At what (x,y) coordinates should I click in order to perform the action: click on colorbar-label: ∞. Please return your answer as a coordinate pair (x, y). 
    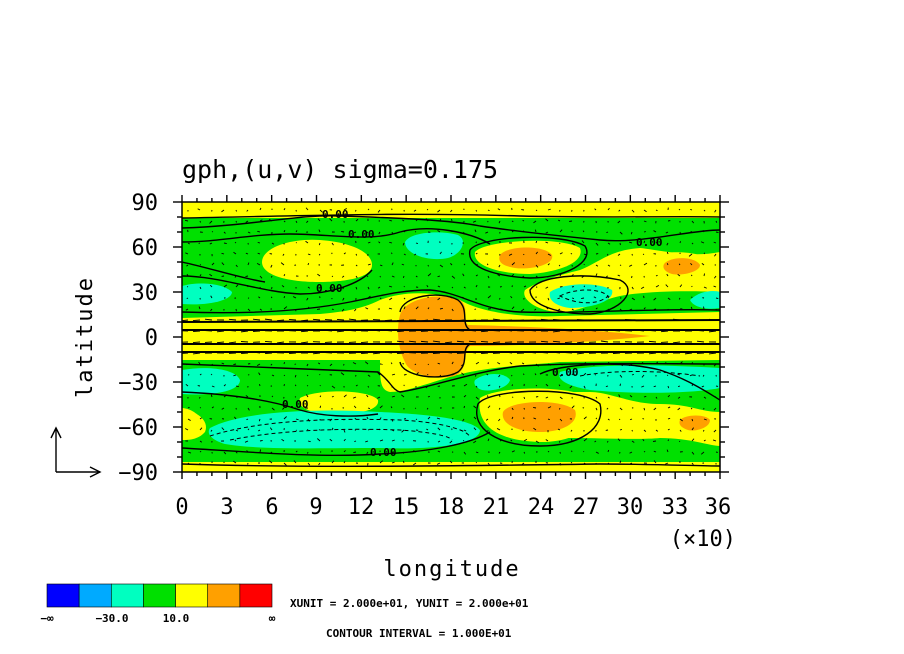
    Looking at the image, I should click on (272, 618).